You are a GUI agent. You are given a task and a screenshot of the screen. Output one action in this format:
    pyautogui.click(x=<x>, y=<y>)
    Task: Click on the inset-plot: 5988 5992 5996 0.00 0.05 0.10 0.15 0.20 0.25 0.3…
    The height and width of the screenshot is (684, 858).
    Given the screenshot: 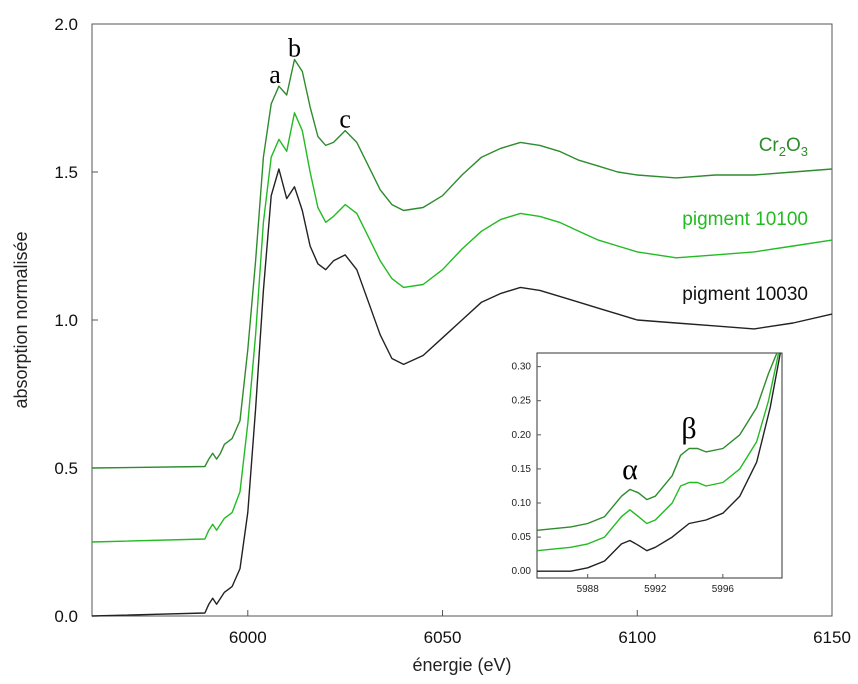 What is the action you would take?
    pyautogui.click(x=632, y=473)
    